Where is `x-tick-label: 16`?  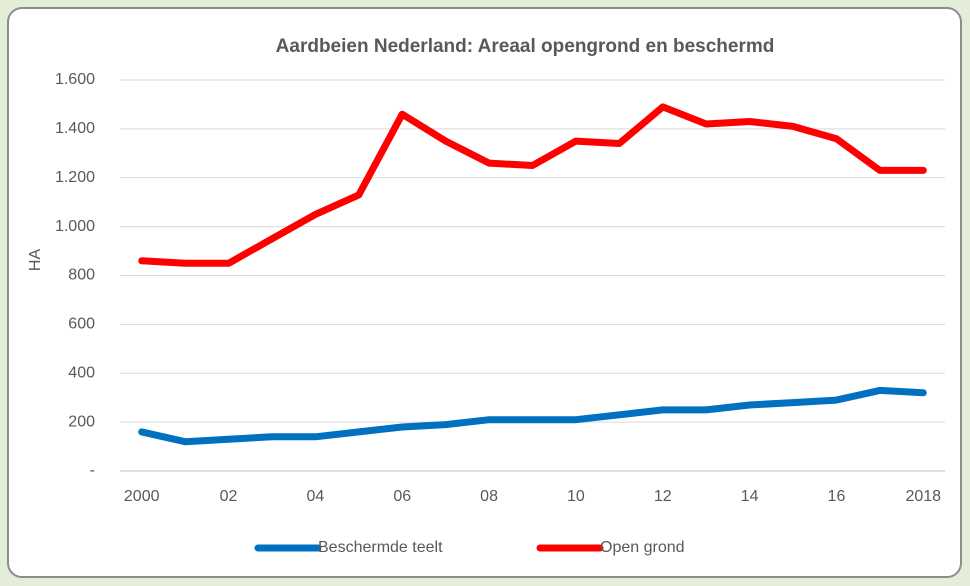
x-tick-label: 16 is located at coordinates (837, 496).